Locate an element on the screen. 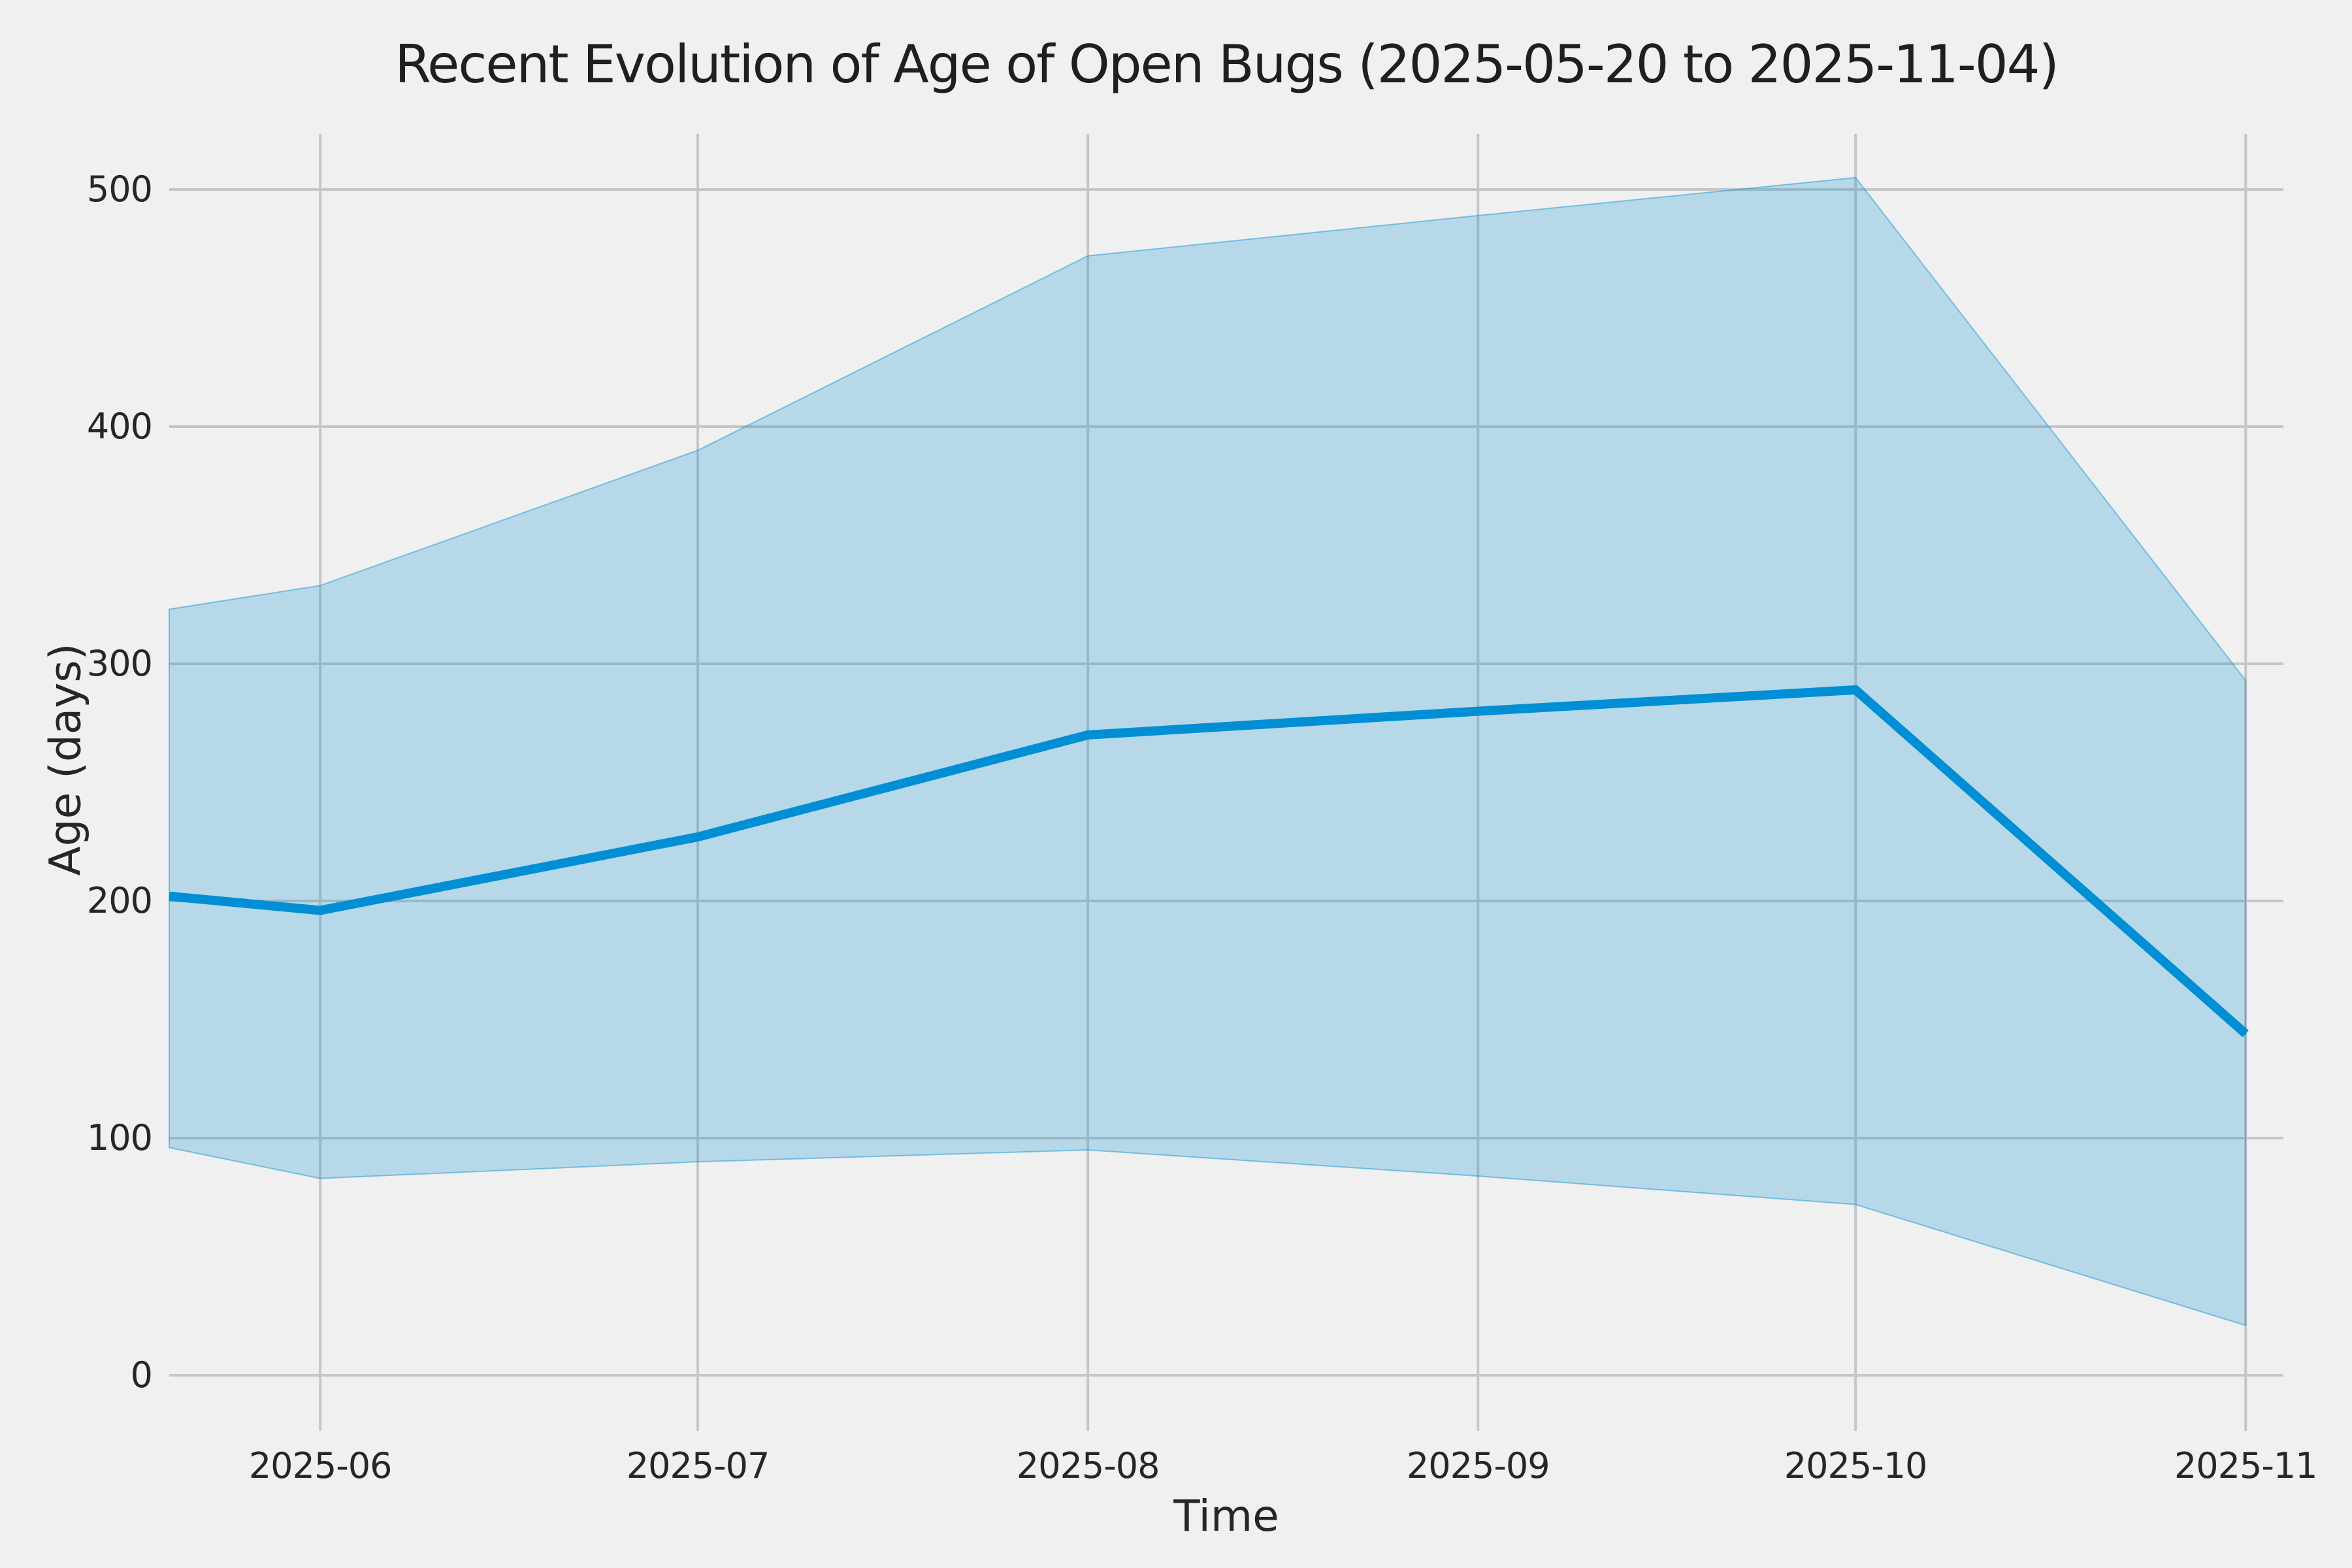  x-tick-label: 2025-07 is located at coordinates (698, 1465).